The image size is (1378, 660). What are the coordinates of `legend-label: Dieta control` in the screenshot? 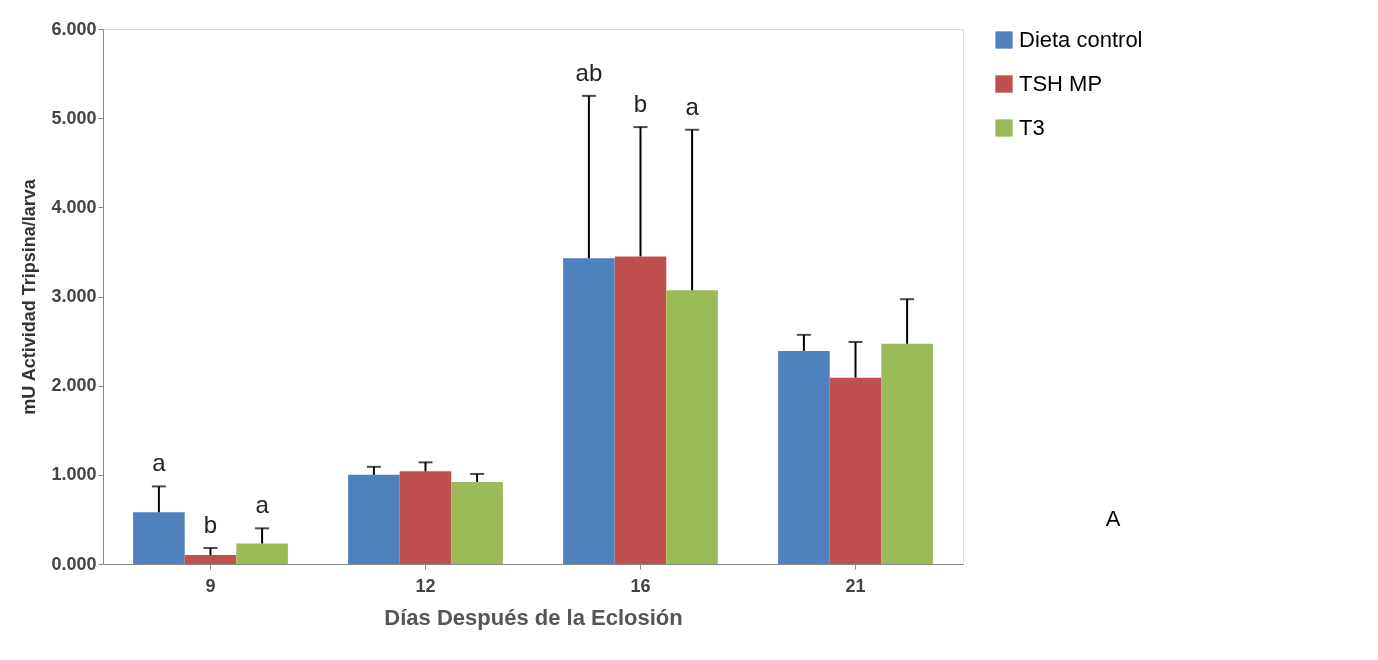 It's located at (1081, 39).